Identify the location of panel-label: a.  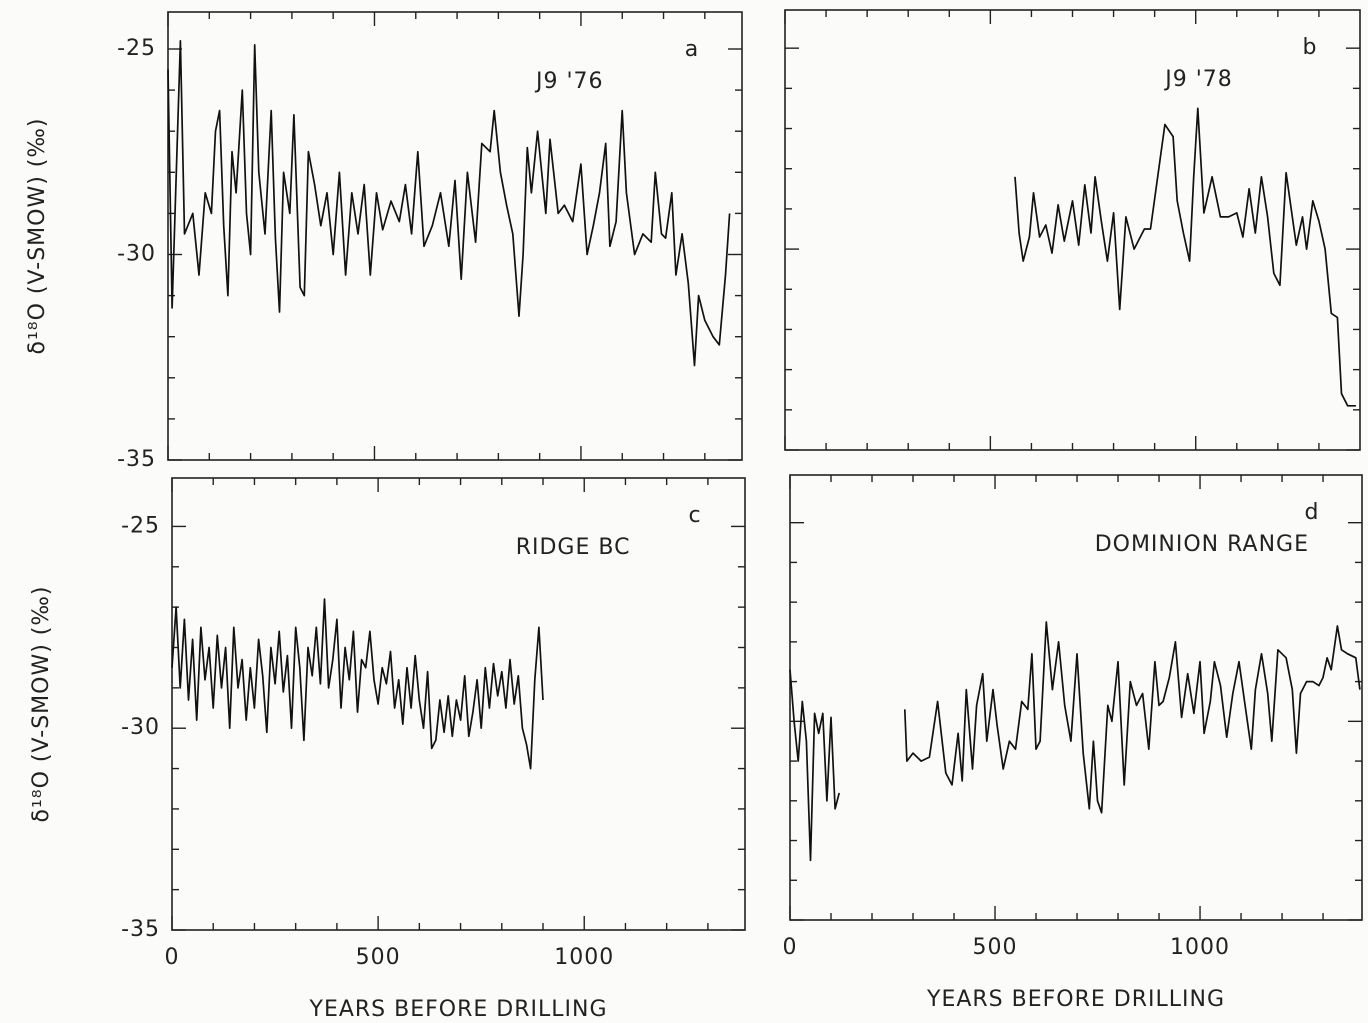
(692, 49).